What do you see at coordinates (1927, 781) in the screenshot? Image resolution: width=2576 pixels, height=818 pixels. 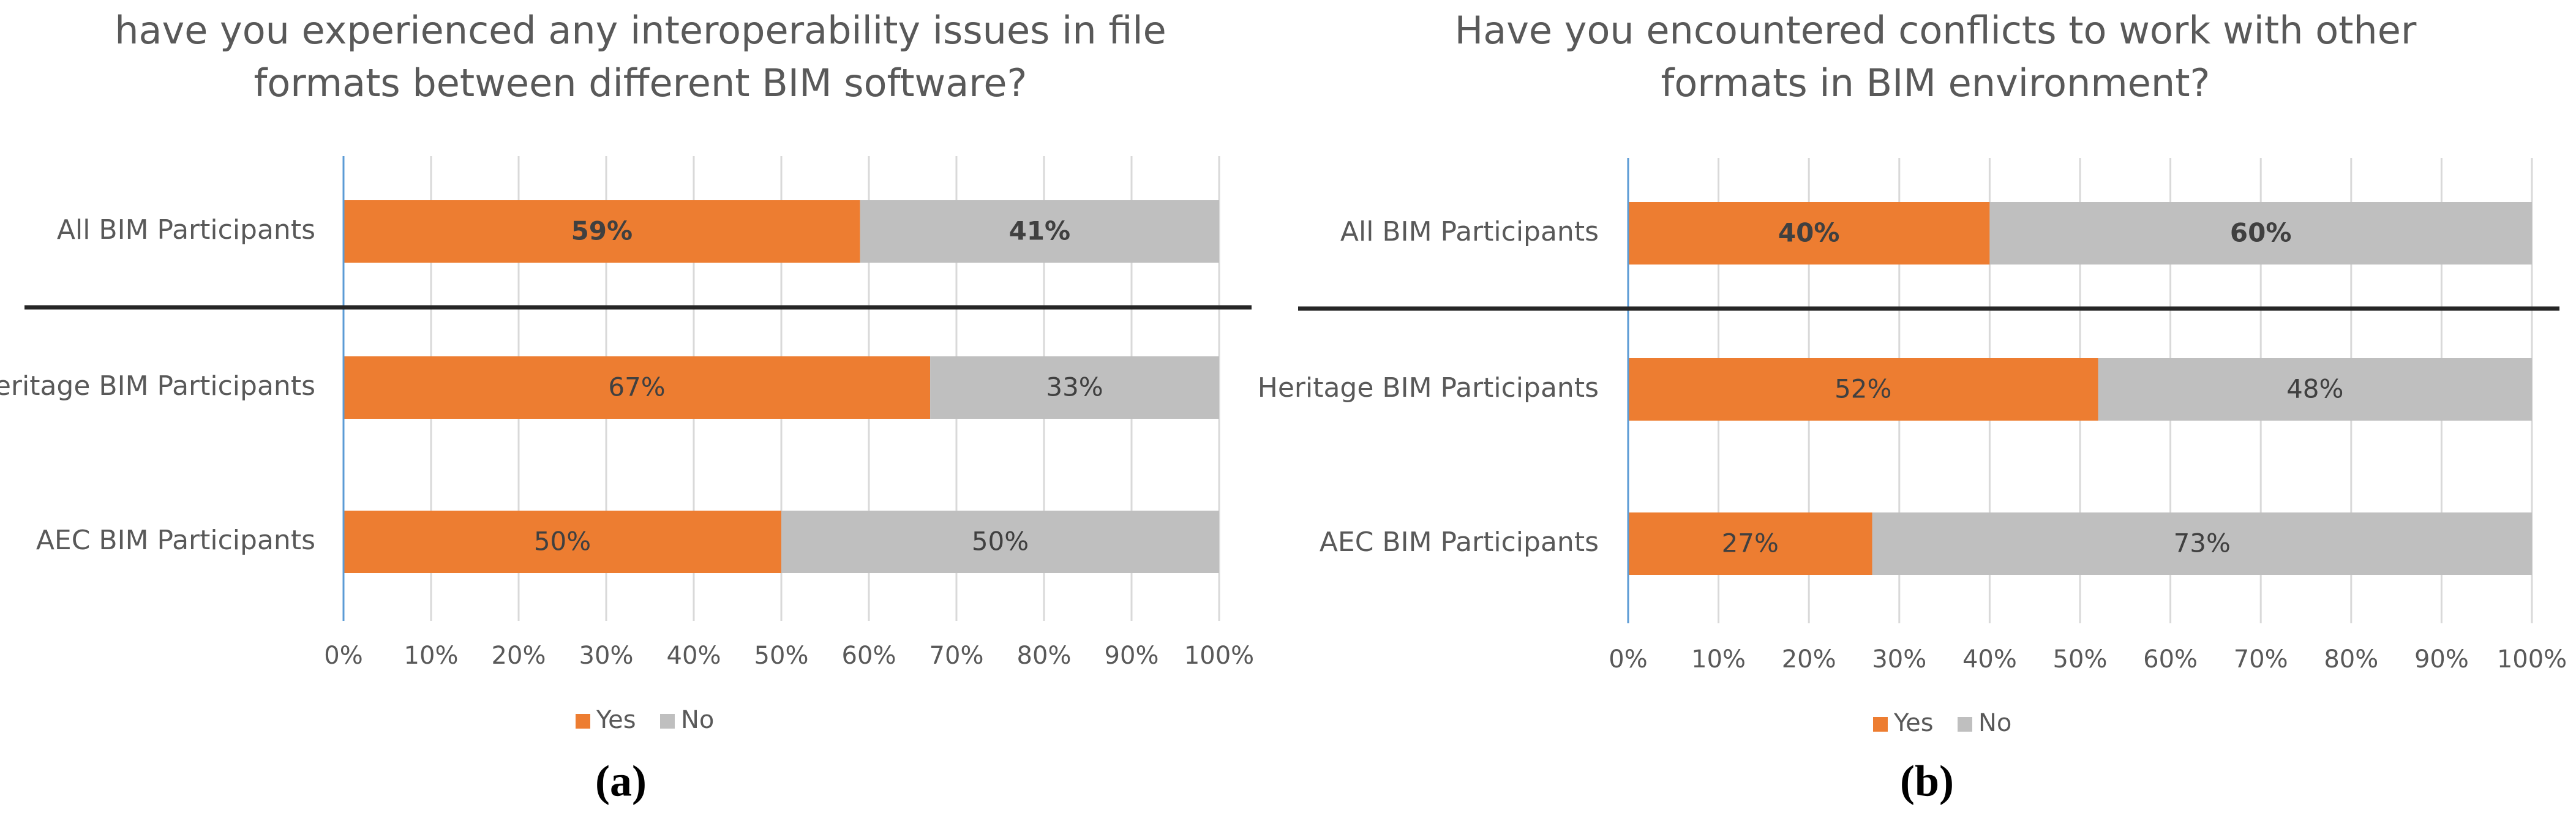 I see `caption: (b)` at bounding box center [1927, 781].